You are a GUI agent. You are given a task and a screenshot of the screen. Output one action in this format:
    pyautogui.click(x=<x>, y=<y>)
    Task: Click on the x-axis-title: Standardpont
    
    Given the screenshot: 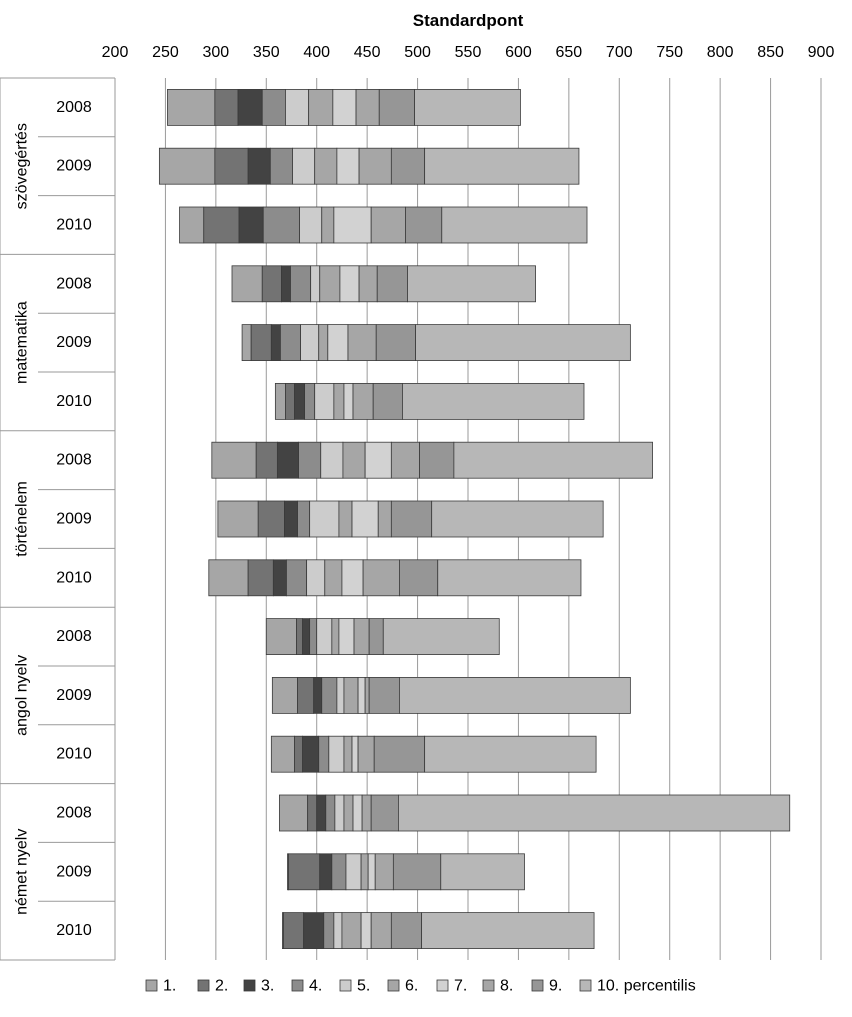 What is the action you would take?
    pyautogui.click(x=468, y=20)
    